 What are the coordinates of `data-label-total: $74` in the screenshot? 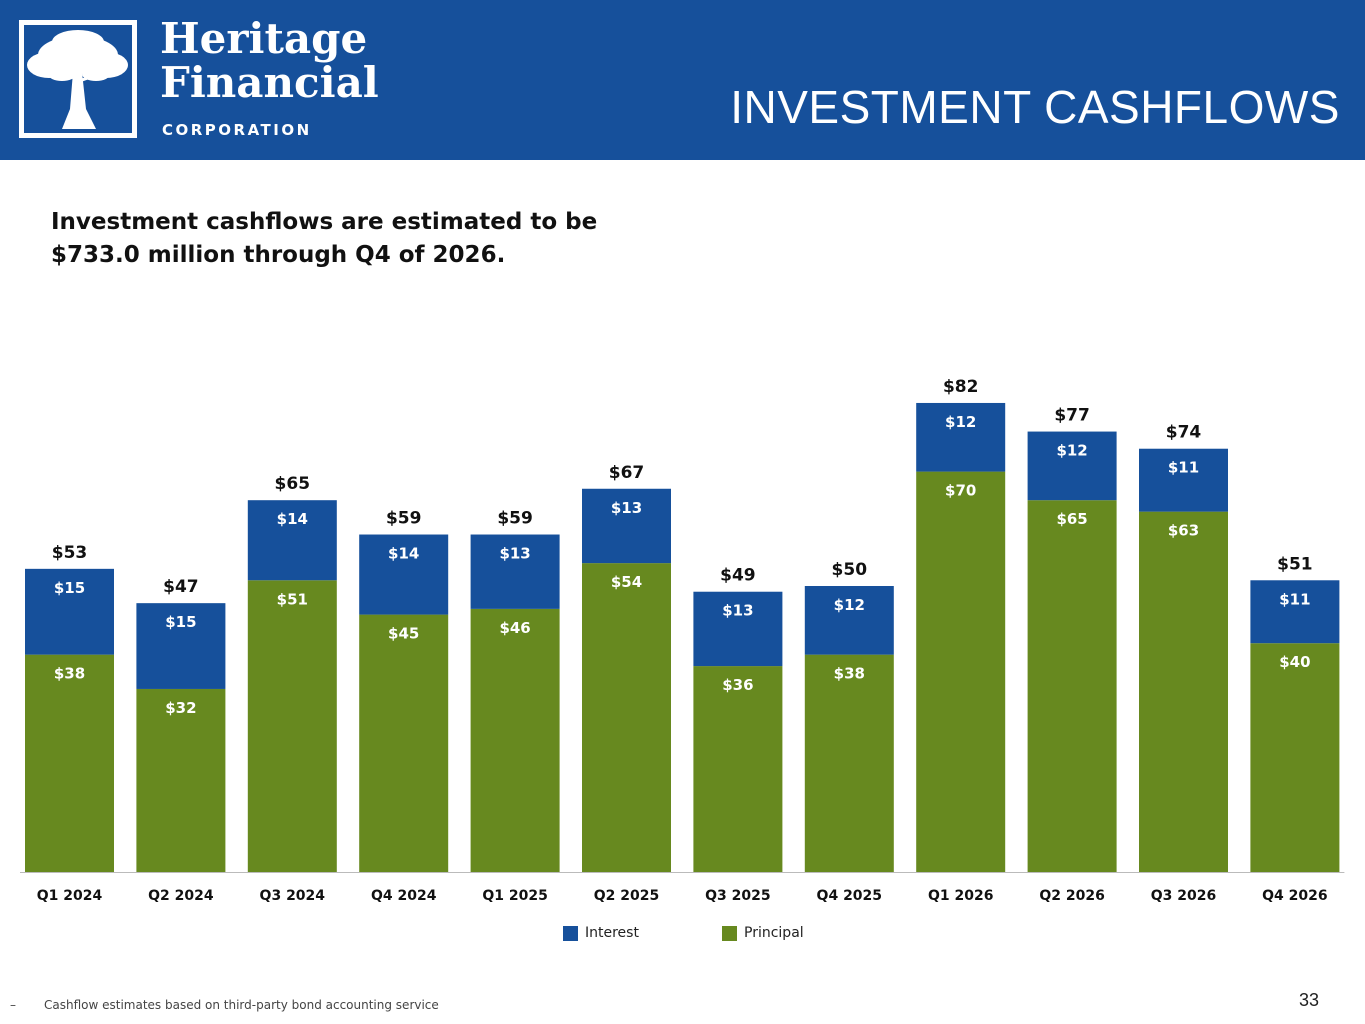 It's located at (1184, 433).